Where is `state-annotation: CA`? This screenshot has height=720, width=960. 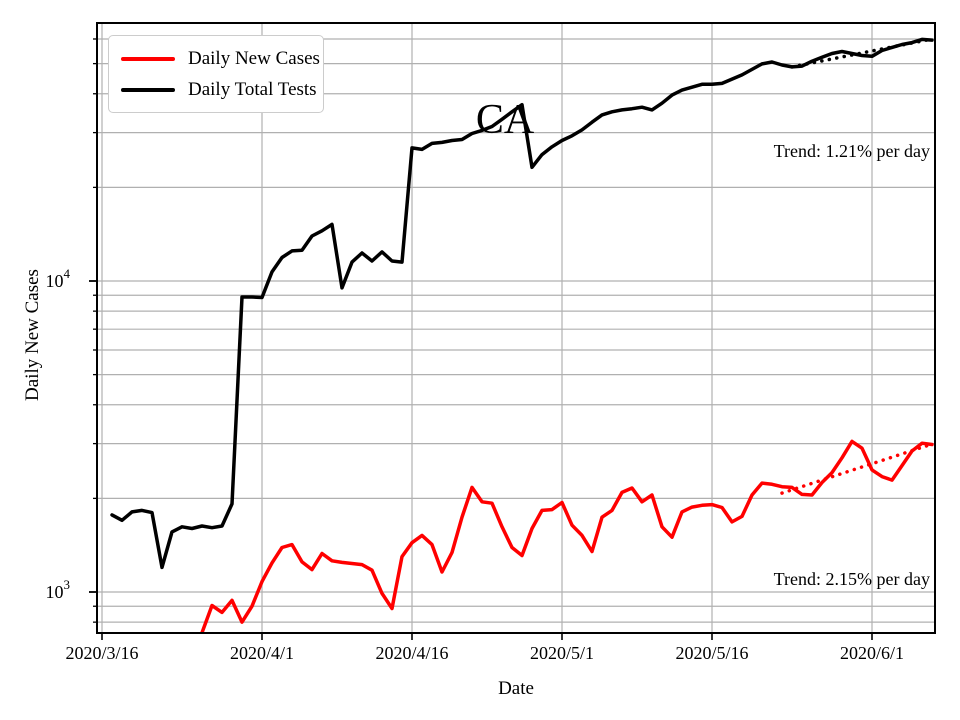 state-annotation: CA is located at coordinates (505, 119).